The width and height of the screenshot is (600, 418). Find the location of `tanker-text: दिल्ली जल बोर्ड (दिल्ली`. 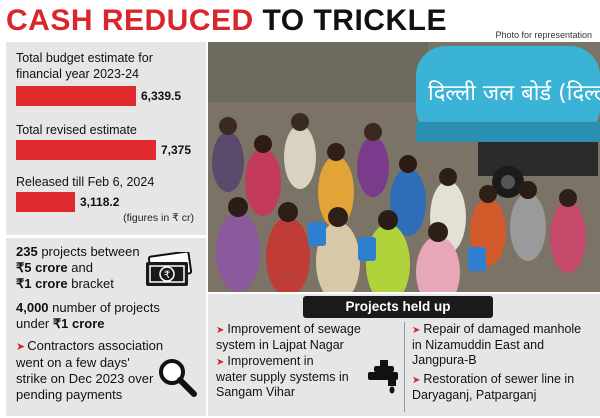

tanker-text: दिल्ली जल बोर्ड (दिल्ली is located at coordinates (514, 93).